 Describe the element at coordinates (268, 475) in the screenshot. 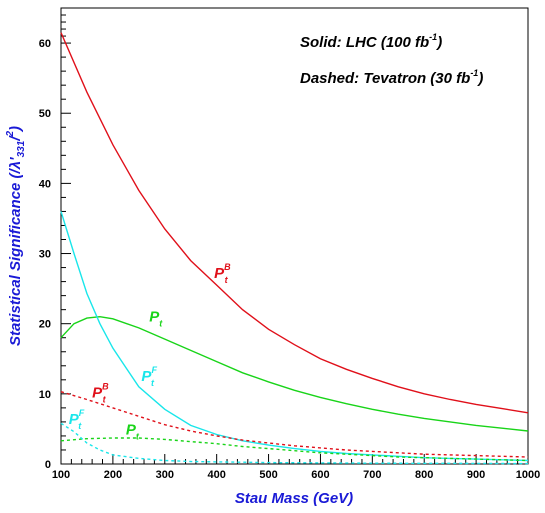

I see `x-tick-label: 500` at that location.